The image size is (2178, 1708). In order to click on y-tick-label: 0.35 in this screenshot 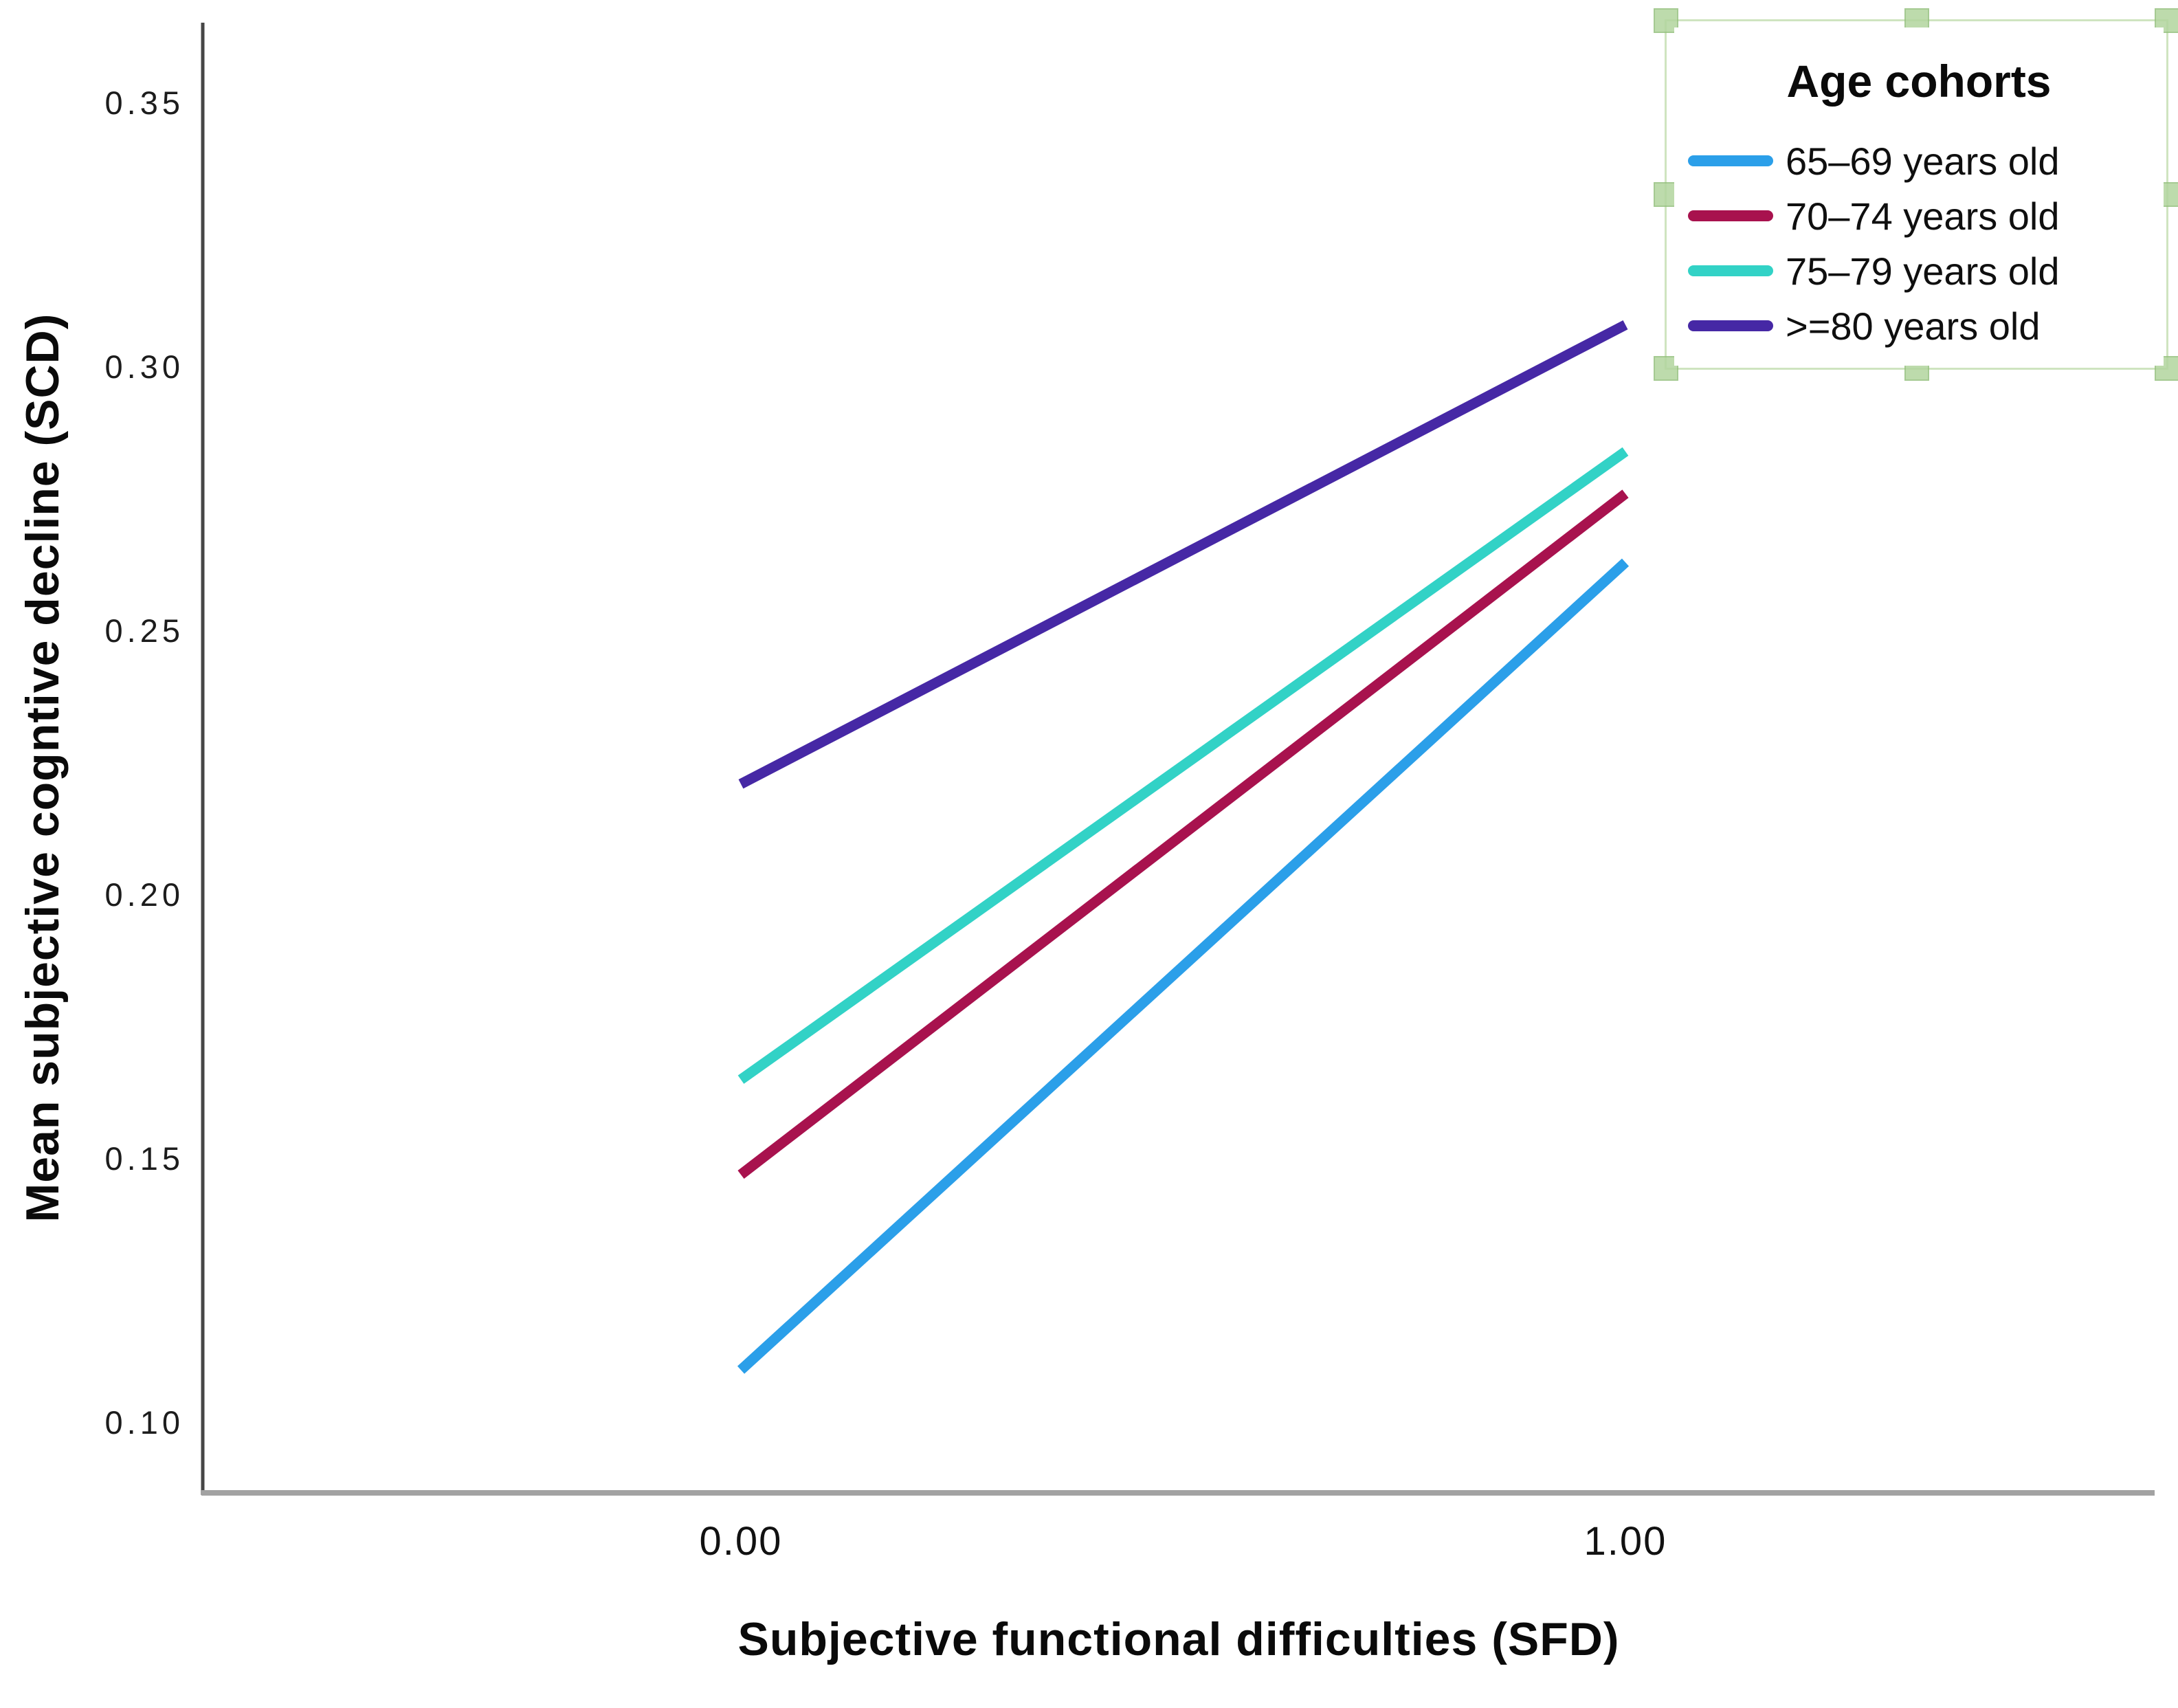, I will do `click(144, 103)`.